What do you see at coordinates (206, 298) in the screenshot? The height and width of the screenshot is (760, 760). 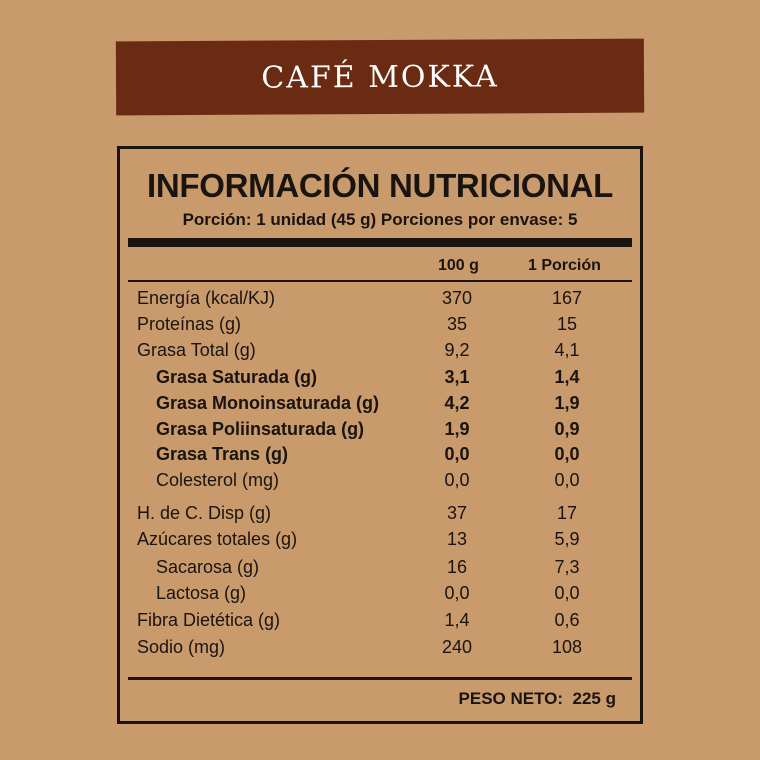 I see `nutrient-label: Energía (kcal/KJ)` at bounding box center [206, 298].